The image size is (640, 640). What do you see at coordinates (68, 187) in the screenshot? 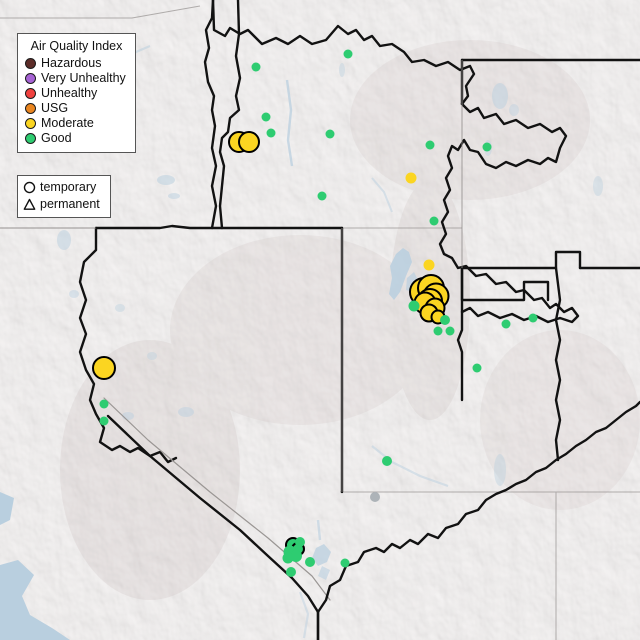
I see `legend-item-label: temporary` at bounding box center [68, 187].